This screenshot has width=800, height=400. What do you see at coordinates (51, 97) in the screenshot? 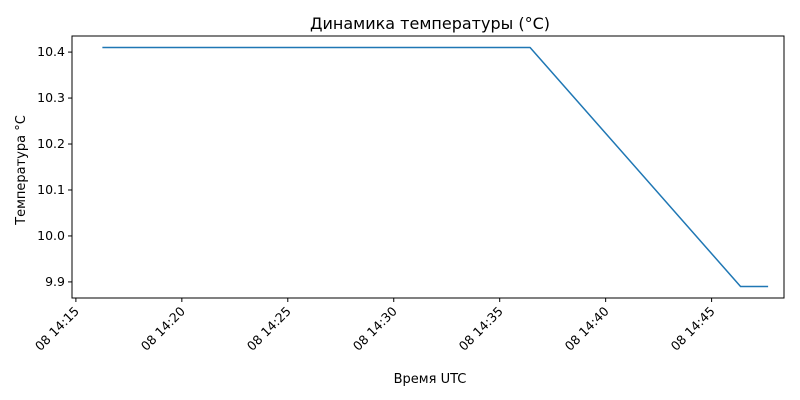
I see `y-tick-label: 10.3` at bounding box center [51, 97].